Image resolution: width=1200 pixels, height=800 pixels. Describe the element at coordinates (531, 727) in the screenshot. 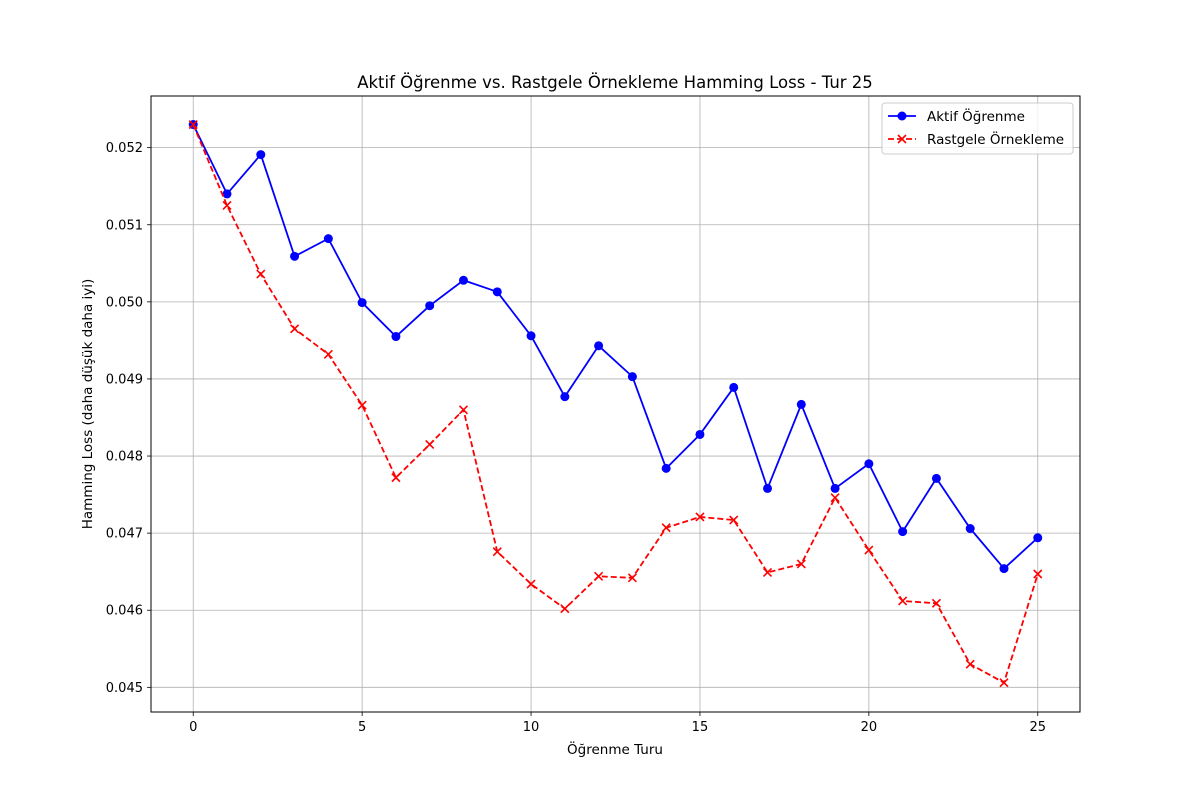

I see `x-tick-label: 10` at that location.